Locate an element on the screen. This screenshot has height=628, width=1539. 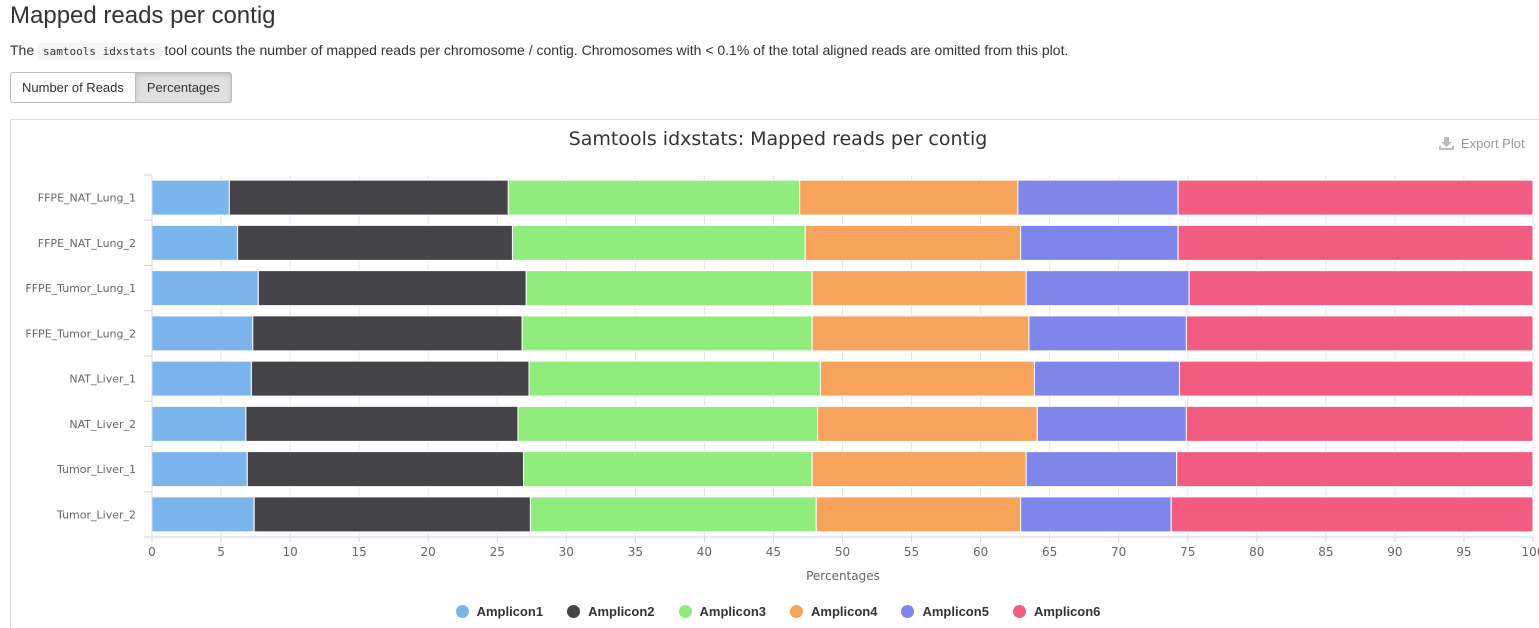
legend-label: Amplicon6 is located at coordinates (1067, 611).